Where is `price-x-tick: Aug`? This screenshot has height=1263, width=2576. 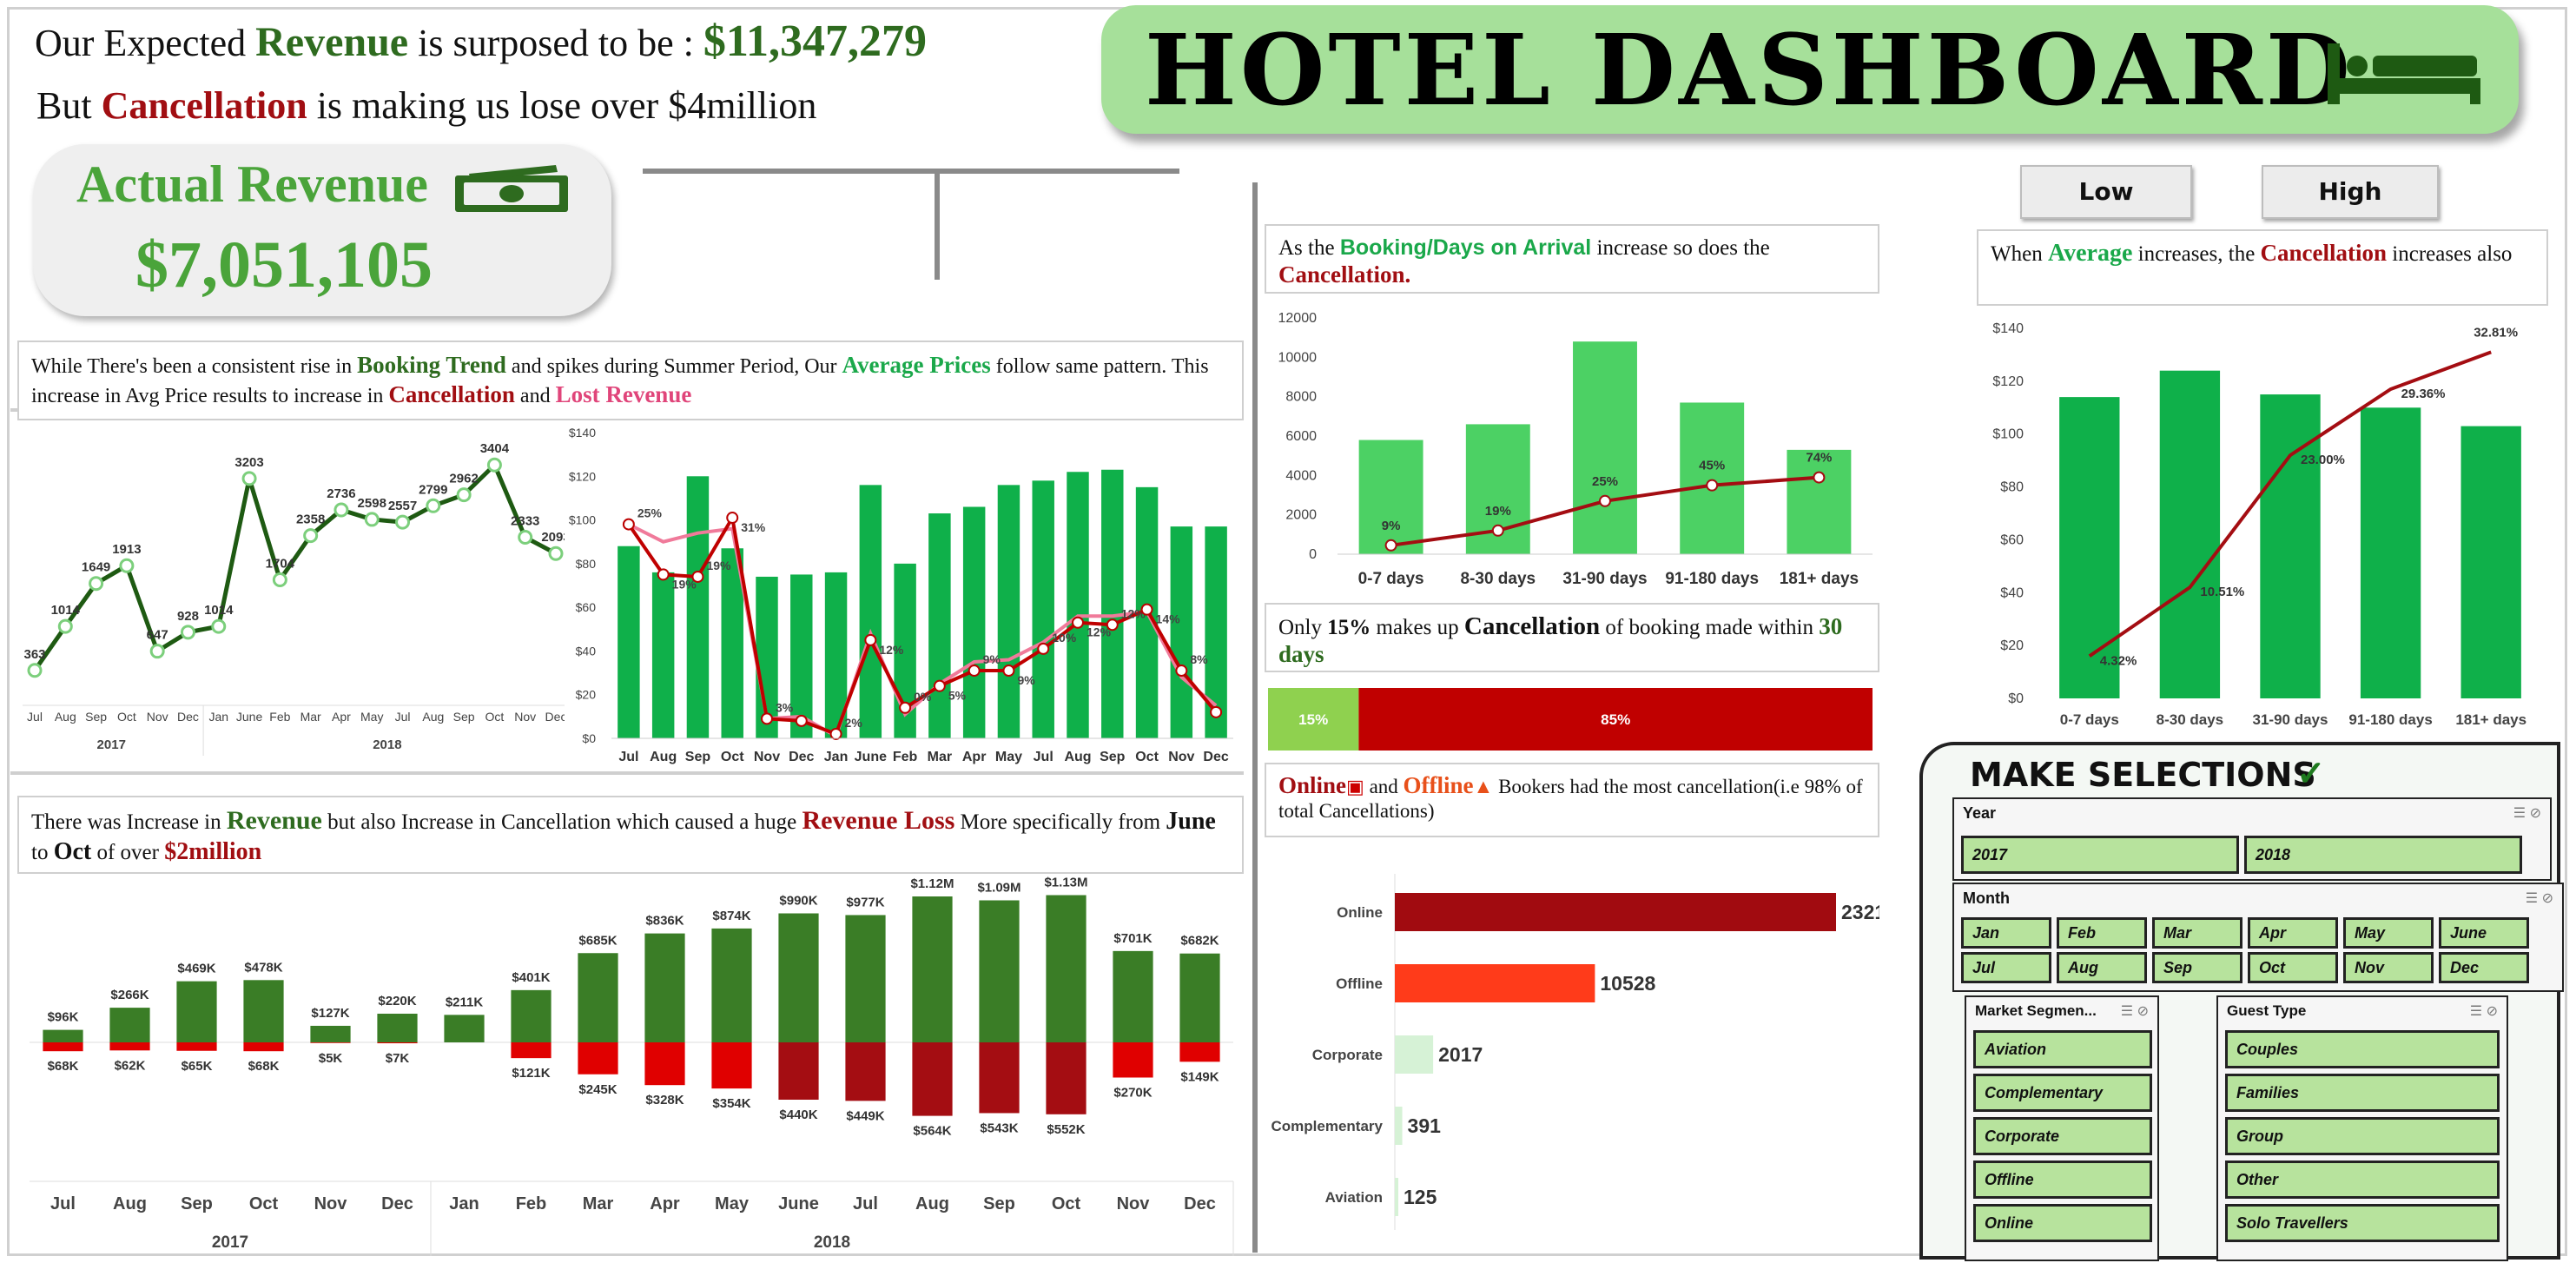 price-x-tick: Aug is located at coordinates (1077, 757).